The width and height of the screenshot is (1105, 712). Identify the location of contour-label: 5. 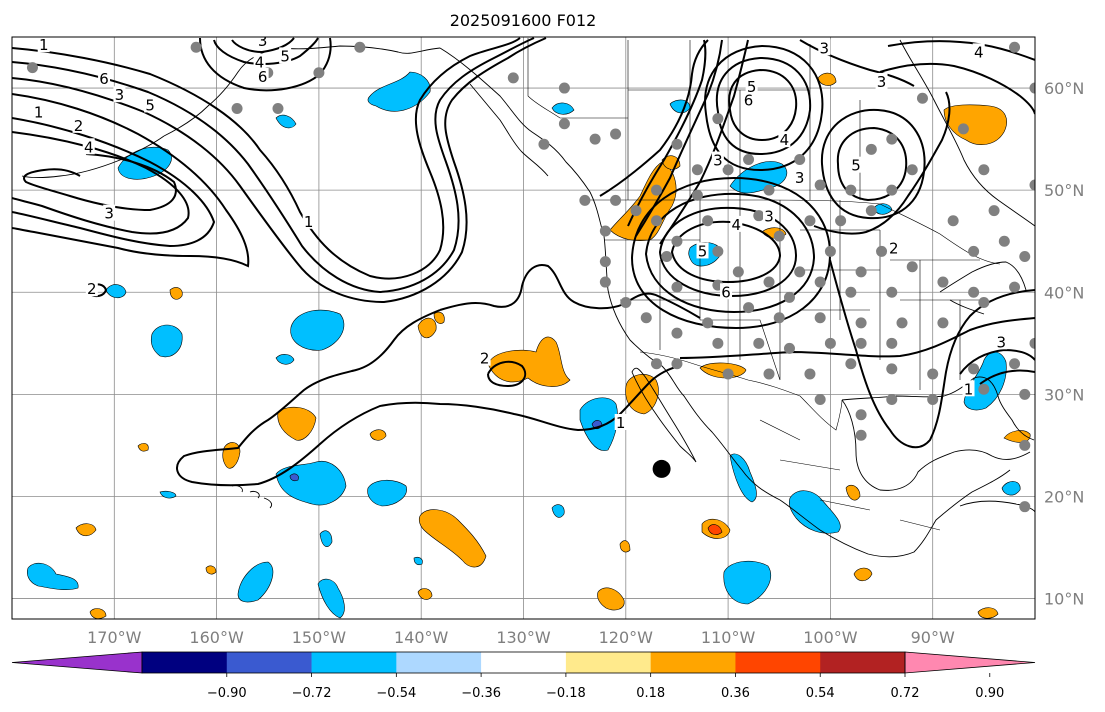
(752, 87).